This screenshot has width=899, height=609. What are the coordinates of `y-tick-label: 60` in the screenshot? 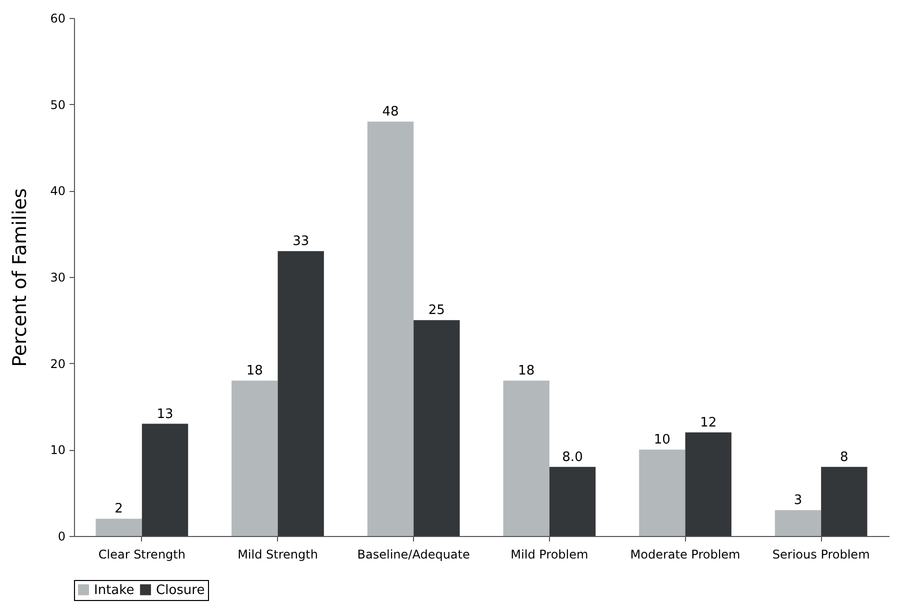 It's located at (58, 19).